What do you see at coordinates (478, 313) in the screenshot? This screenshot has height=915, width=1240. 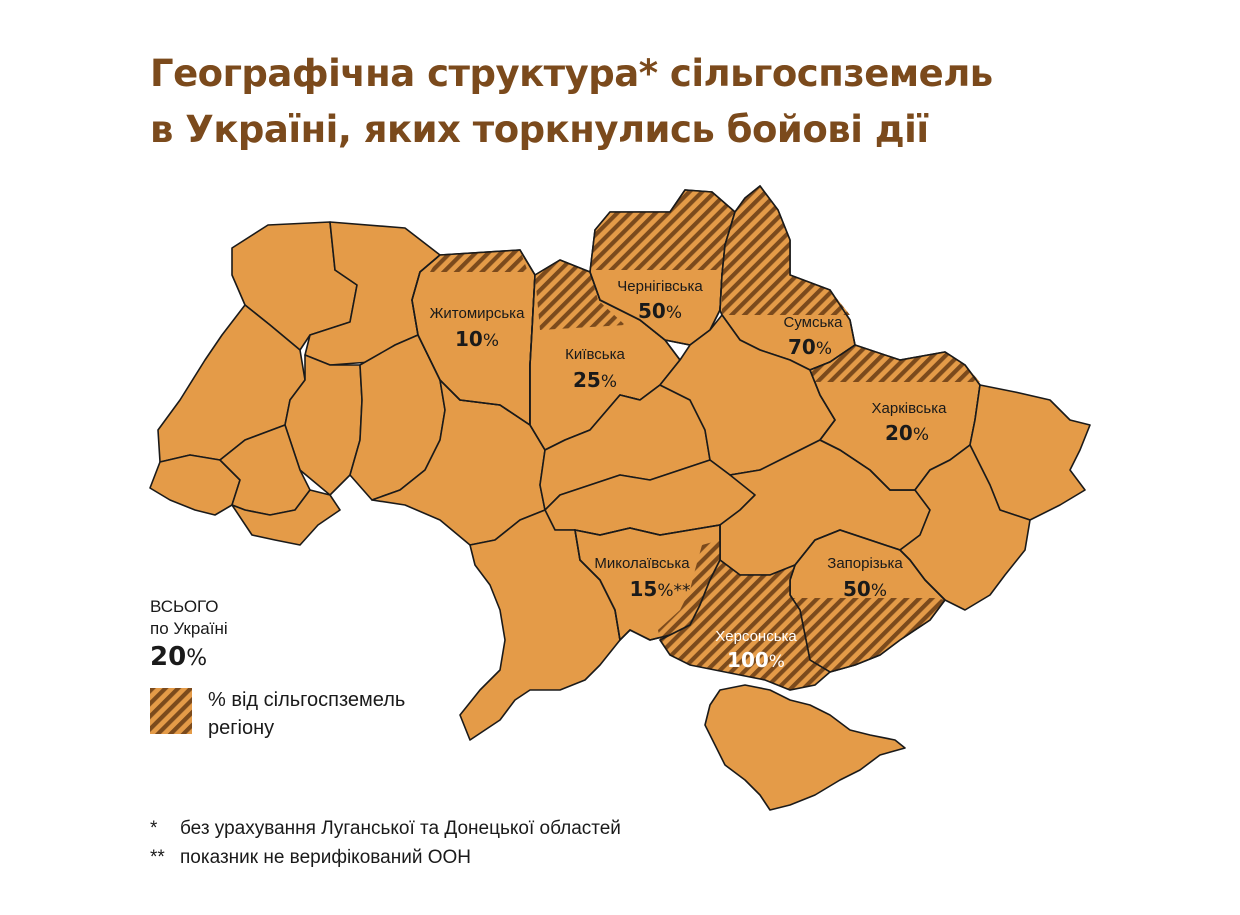 I see `label-zhytomyrska-name: Житомирська` at bounding box center [478, 313].